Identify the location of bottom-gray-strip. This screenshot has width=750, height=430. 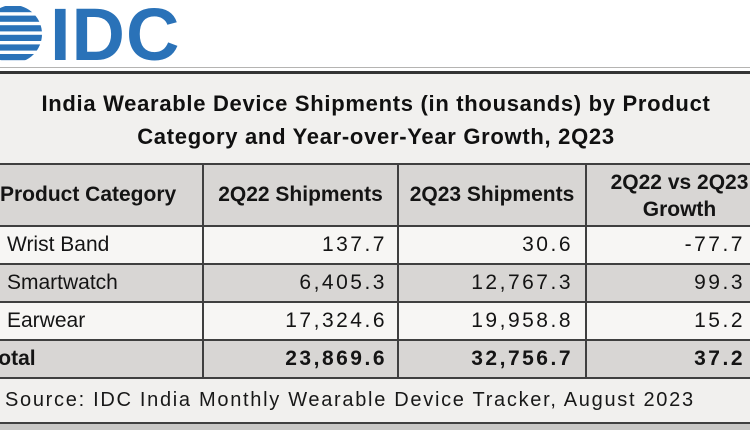
(375, 427).